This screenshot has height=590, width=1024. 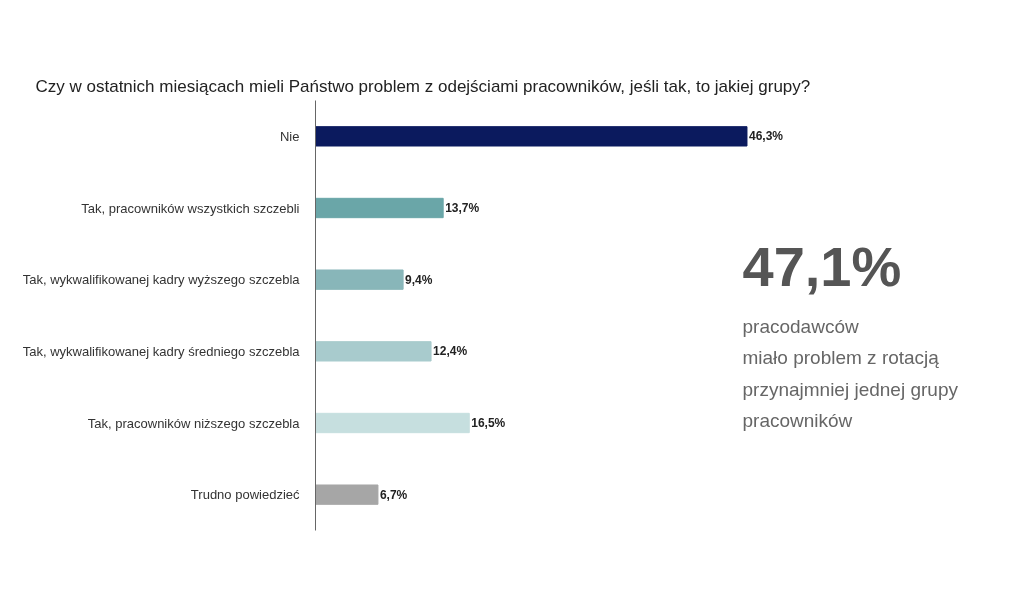 I want to click on data-label: 13,7%, so click(x=462, y=208).